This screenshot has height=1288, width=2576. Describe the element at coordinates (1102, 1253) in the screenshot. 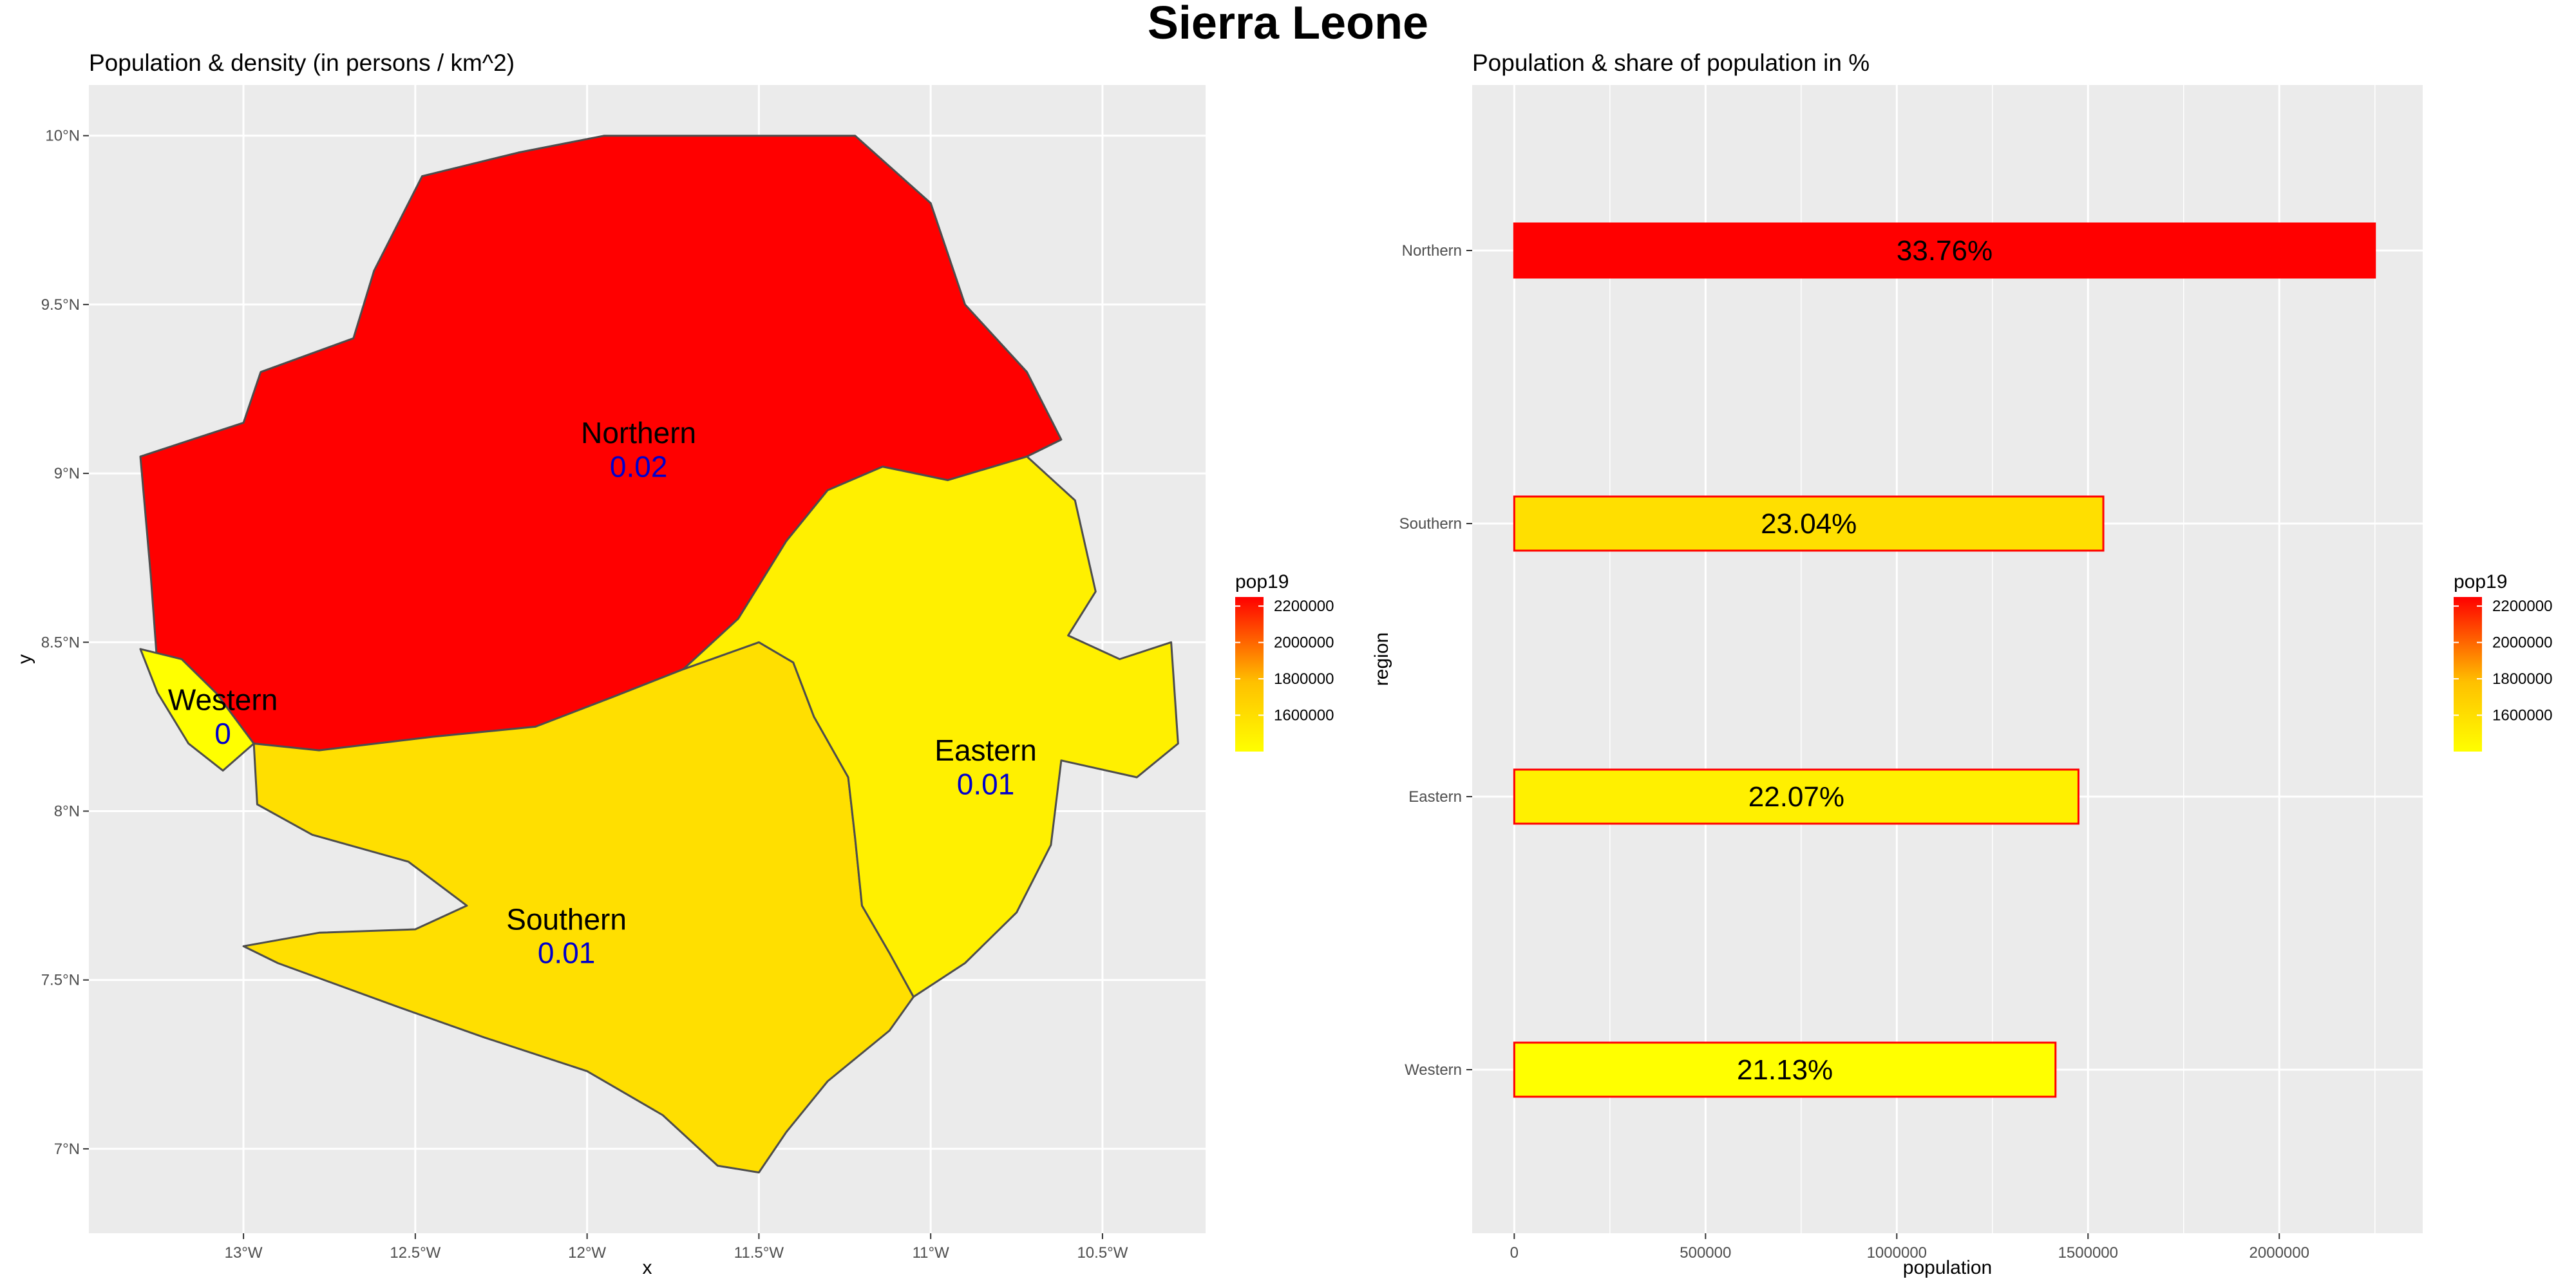

I see `map-x-tick-label: 10.5°W` at that location.